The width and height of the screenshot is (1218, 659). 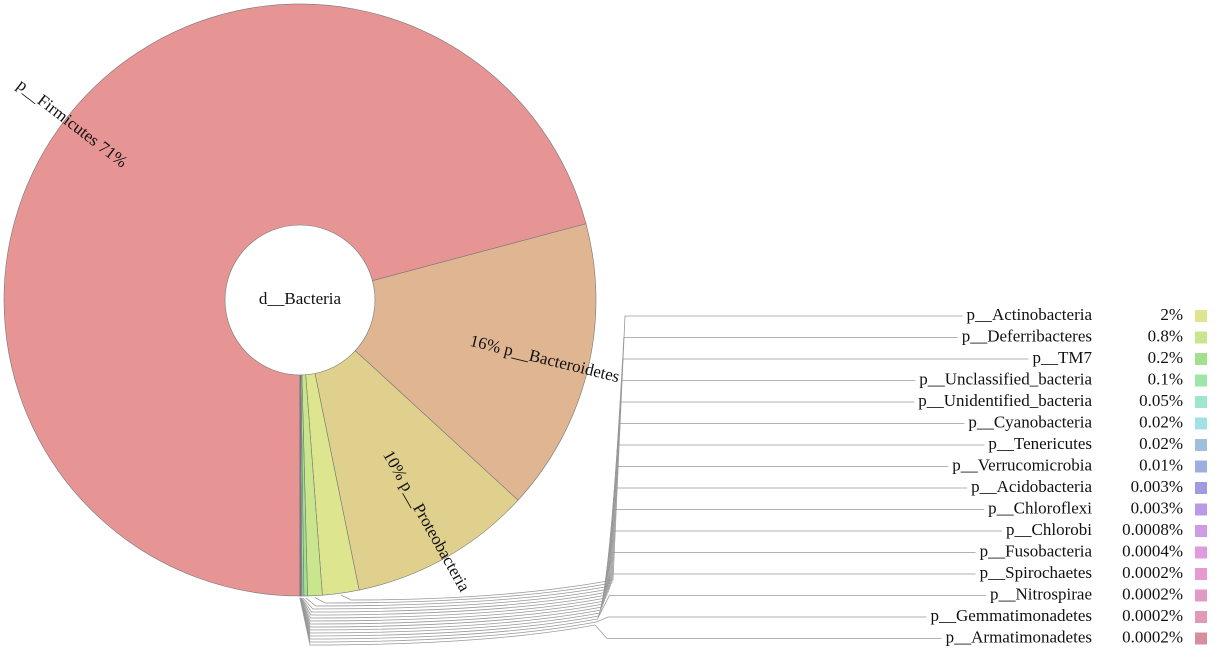 What do you see at coordinates (1161, 464) in the screenshot?
I see `legend-value: 0.01%` at bounding box center [1161, 464].